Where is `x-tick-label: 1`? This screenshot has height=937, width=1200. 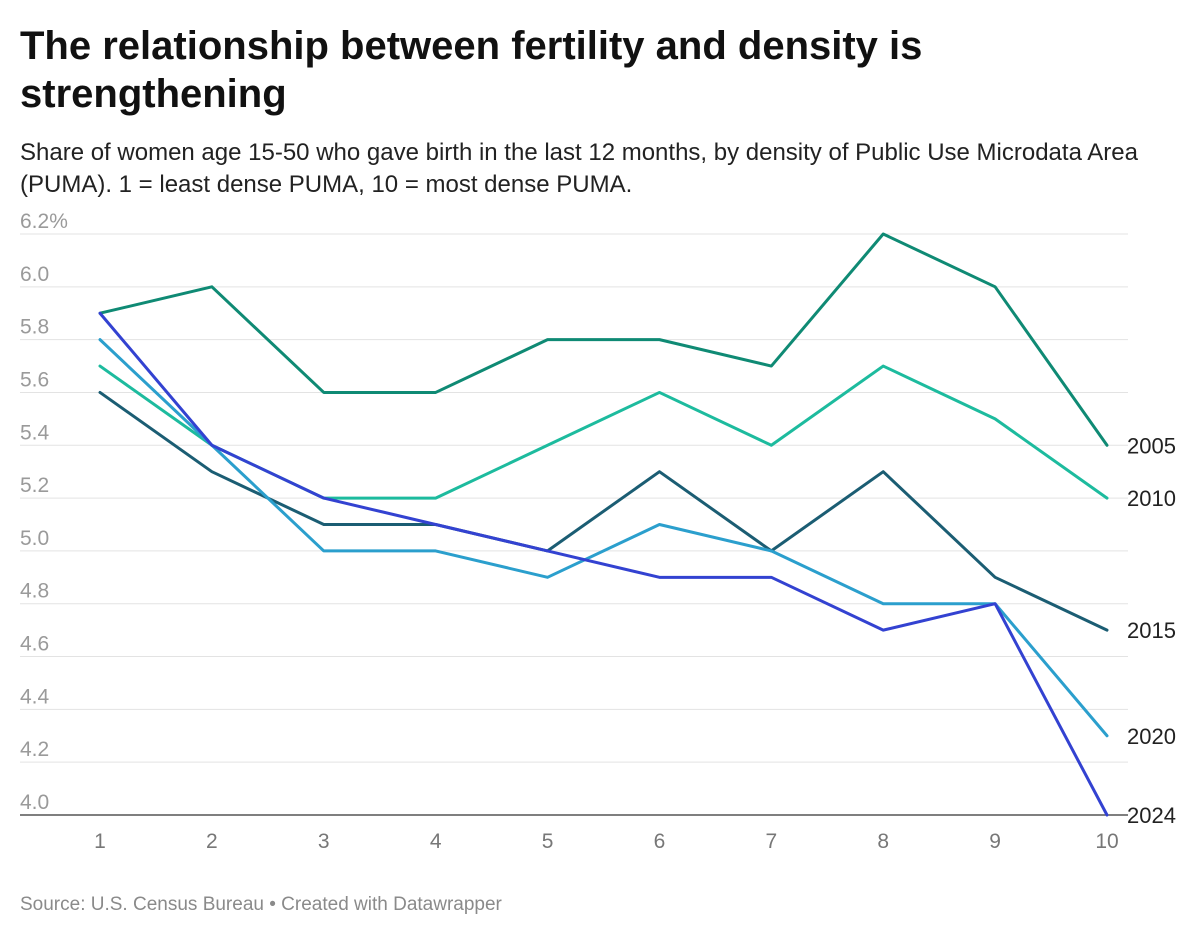
x-tick-label: 1 is located at coordinates (100, 841).